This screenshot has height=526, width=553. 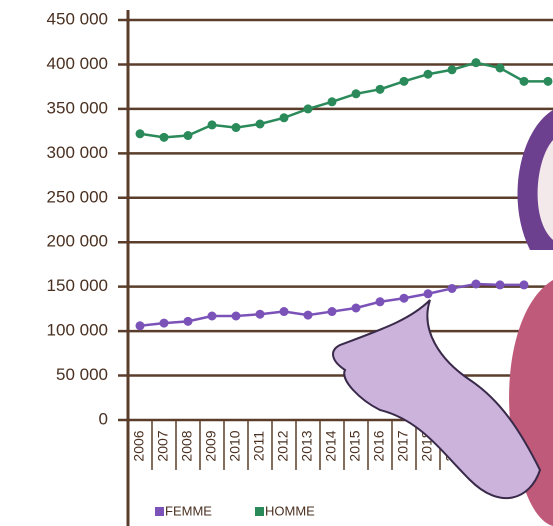 What do you see at coordinates (77, 152) in the screenshot?
I see `y-tick-label: 300 000` at bounding box center [77, 152].